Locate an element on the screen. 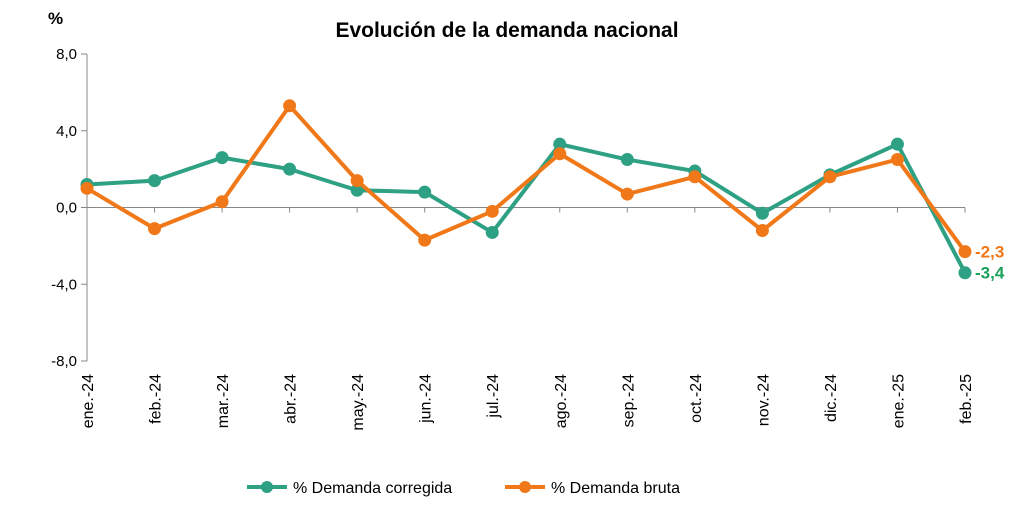 This screenshot has height=512, width=1015. data-label: -3,4 is located at coordinates (990, 273).